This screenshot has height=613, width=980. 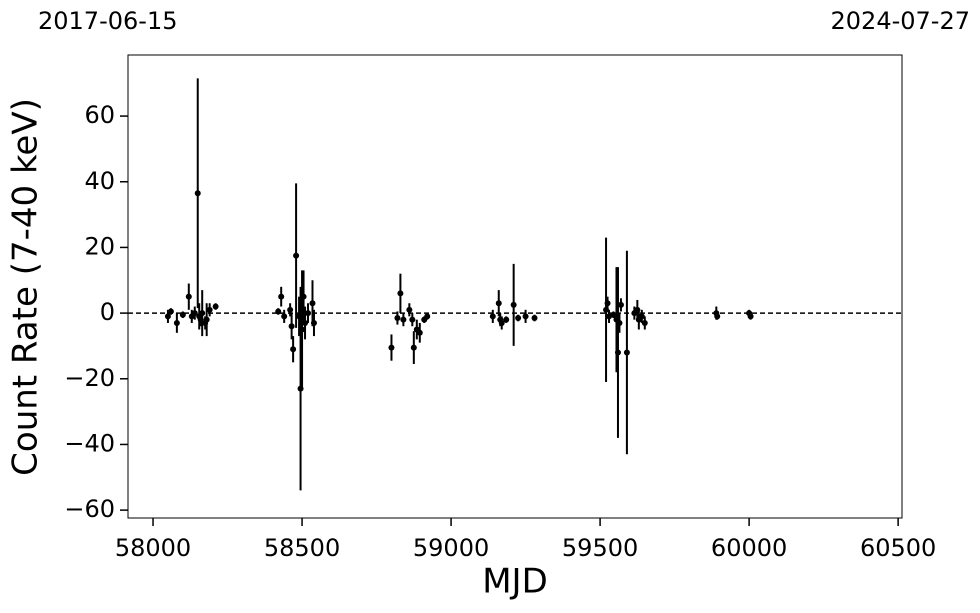 I want to click on y-tick-label: −60, so click(x=89, y=509).